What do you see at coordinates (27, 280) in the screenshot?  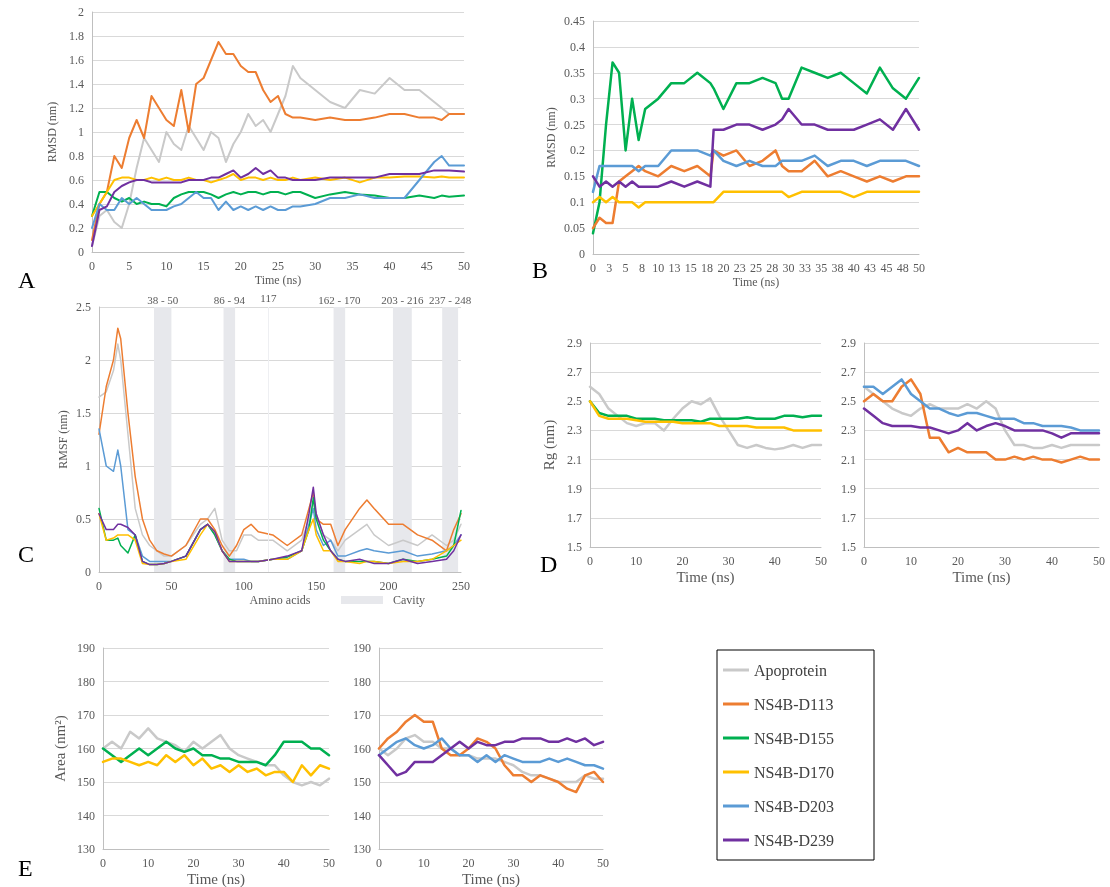 I see `text: A` at bounding box center [27, 280].